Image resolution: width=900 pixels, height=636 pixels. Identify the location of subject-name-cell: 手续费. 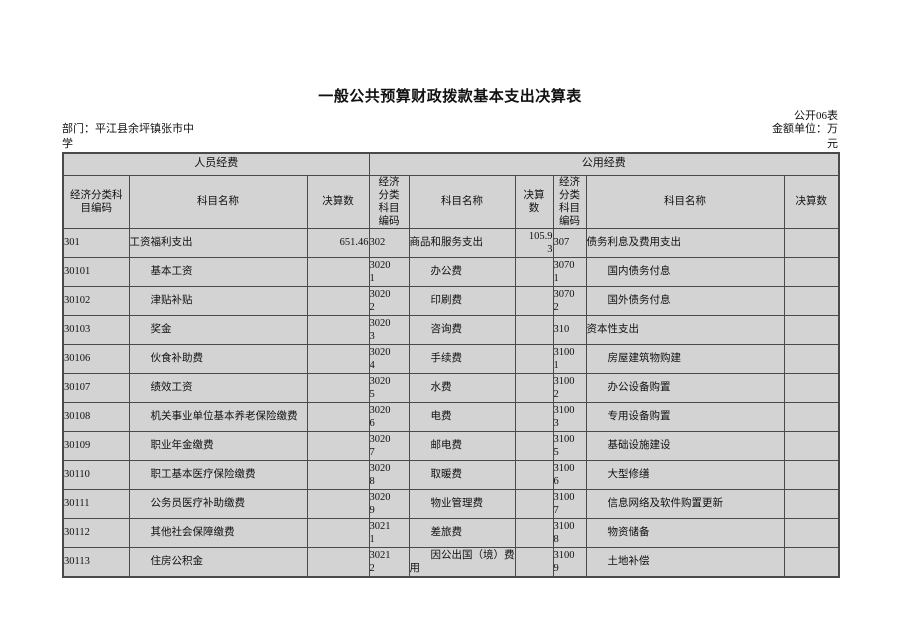
(462, 359).